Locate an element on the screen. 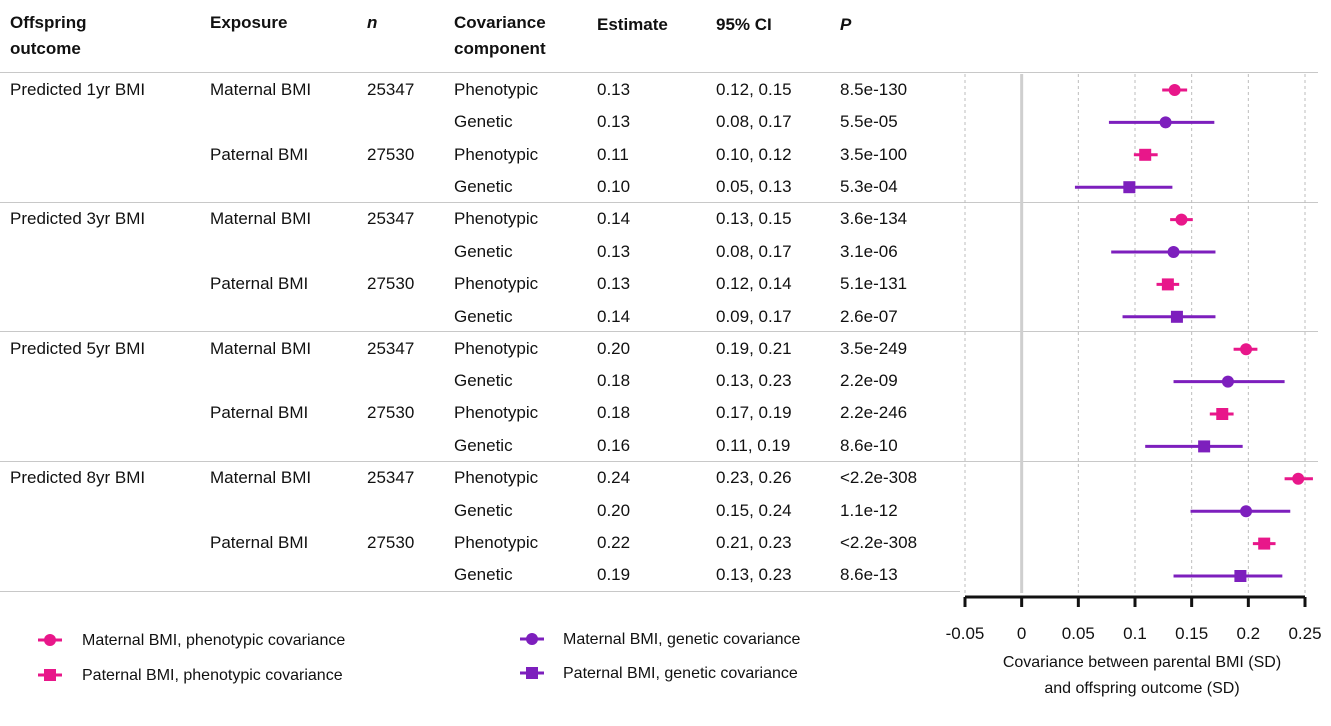  cell-estimate: 0.19 is located at coordinates (614, 574).